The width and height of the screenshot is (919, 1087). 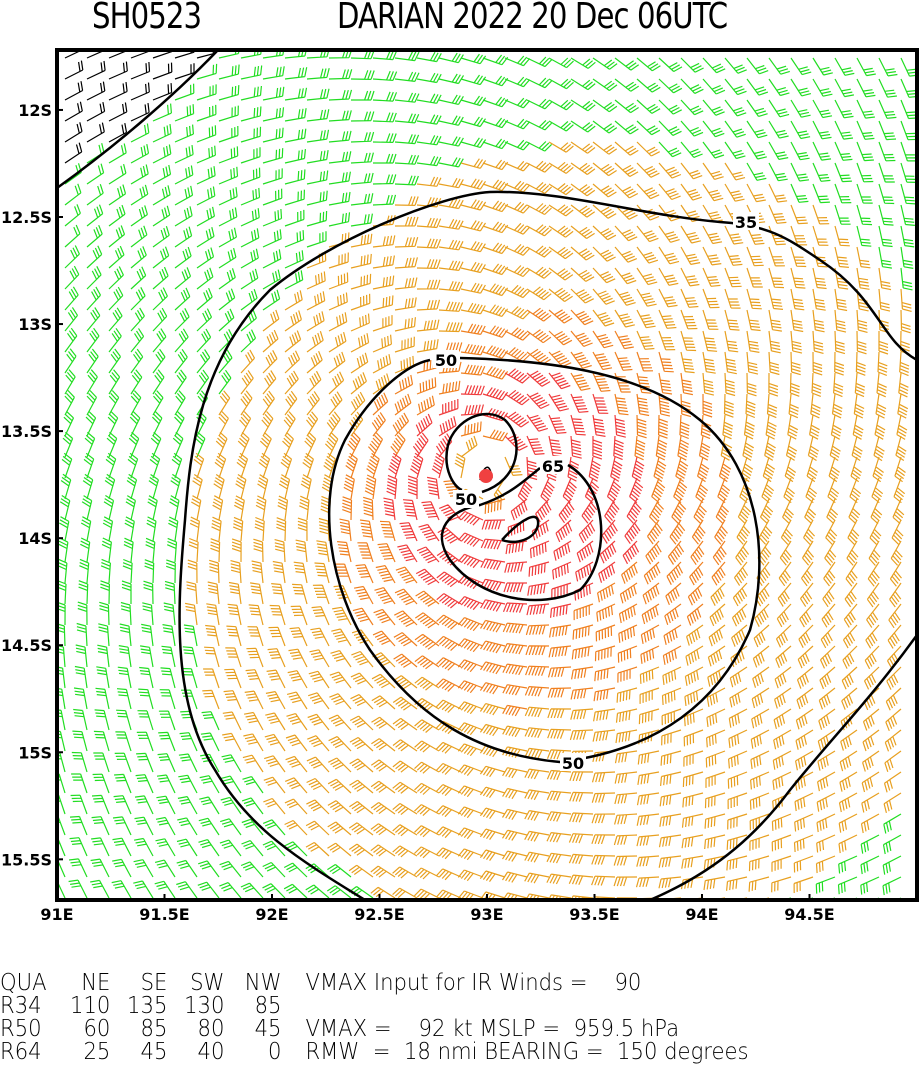 What do you see at coordinates (211, 1029) in the screenshot?
I see `table-cell: 80` at bounding box center [211, 1029].